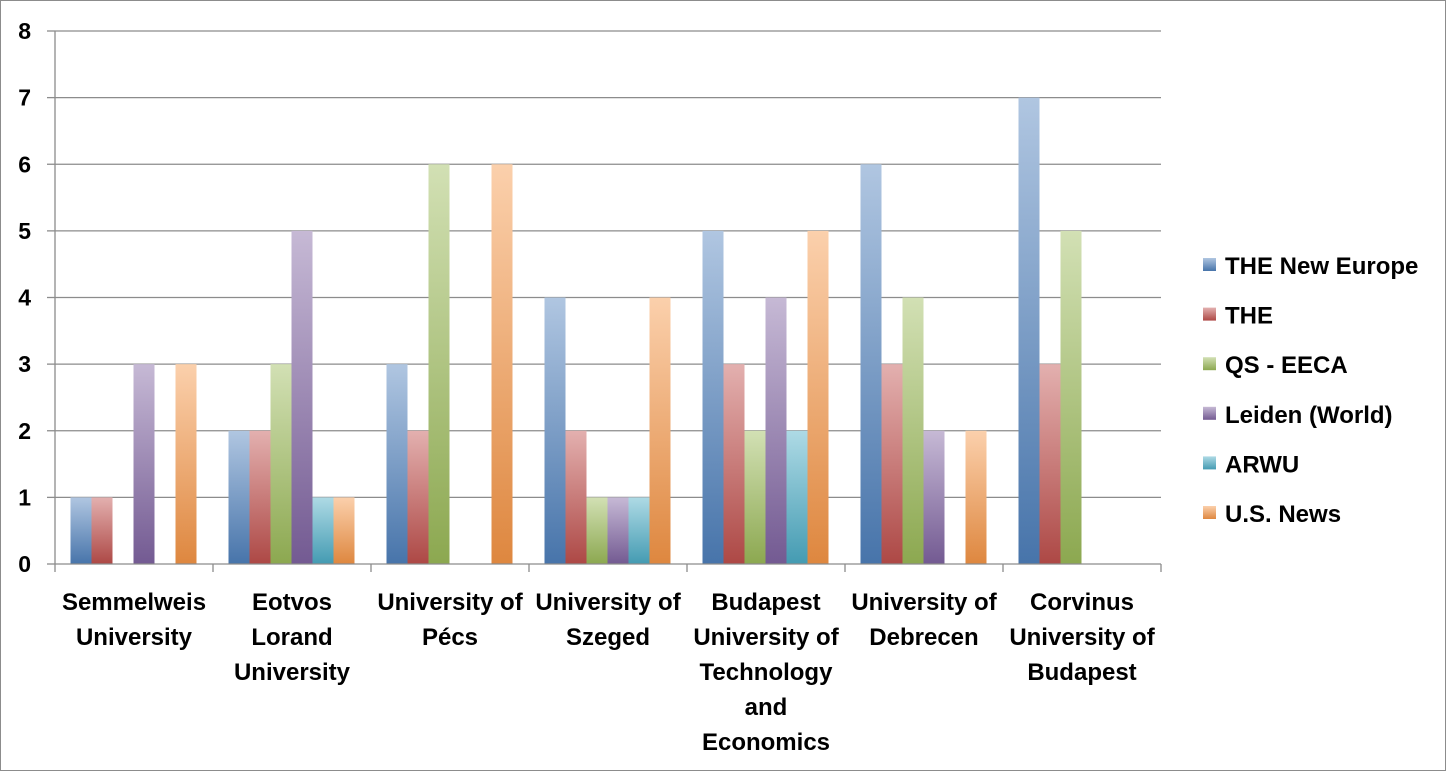 The height and width of the screenshot is (771, 1446). I want to click on y-tick-labels: 0 1 2 3 4 5 6 7 8, so click(24, 297).